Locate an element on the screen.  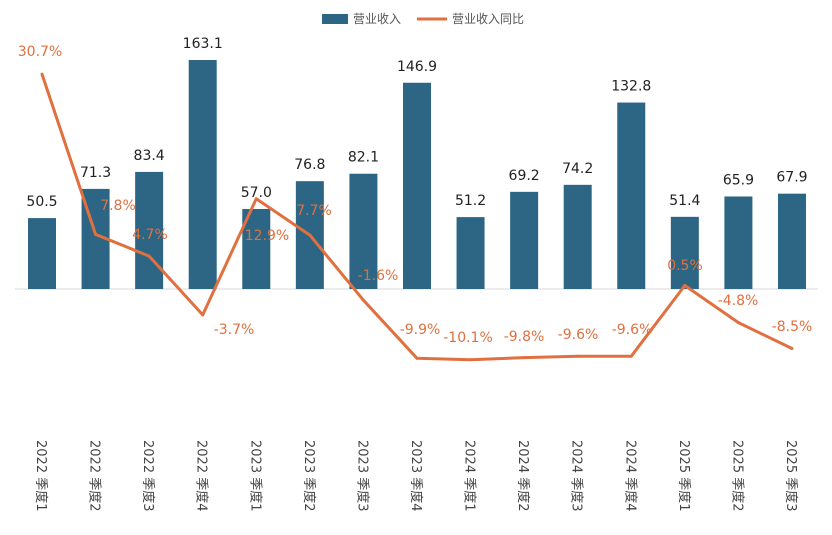
legend: 营业收入 营业收入同比 is located at coordinates (423, 19).